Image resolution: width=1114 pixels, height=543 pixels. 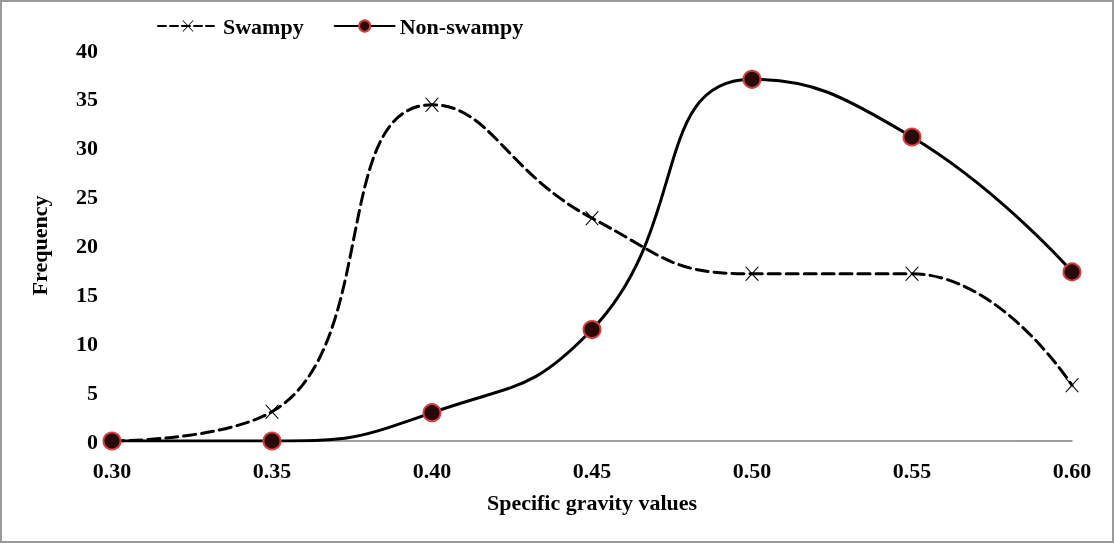 I want to click on y-tick-label: 40, so click(x=87, y=50).